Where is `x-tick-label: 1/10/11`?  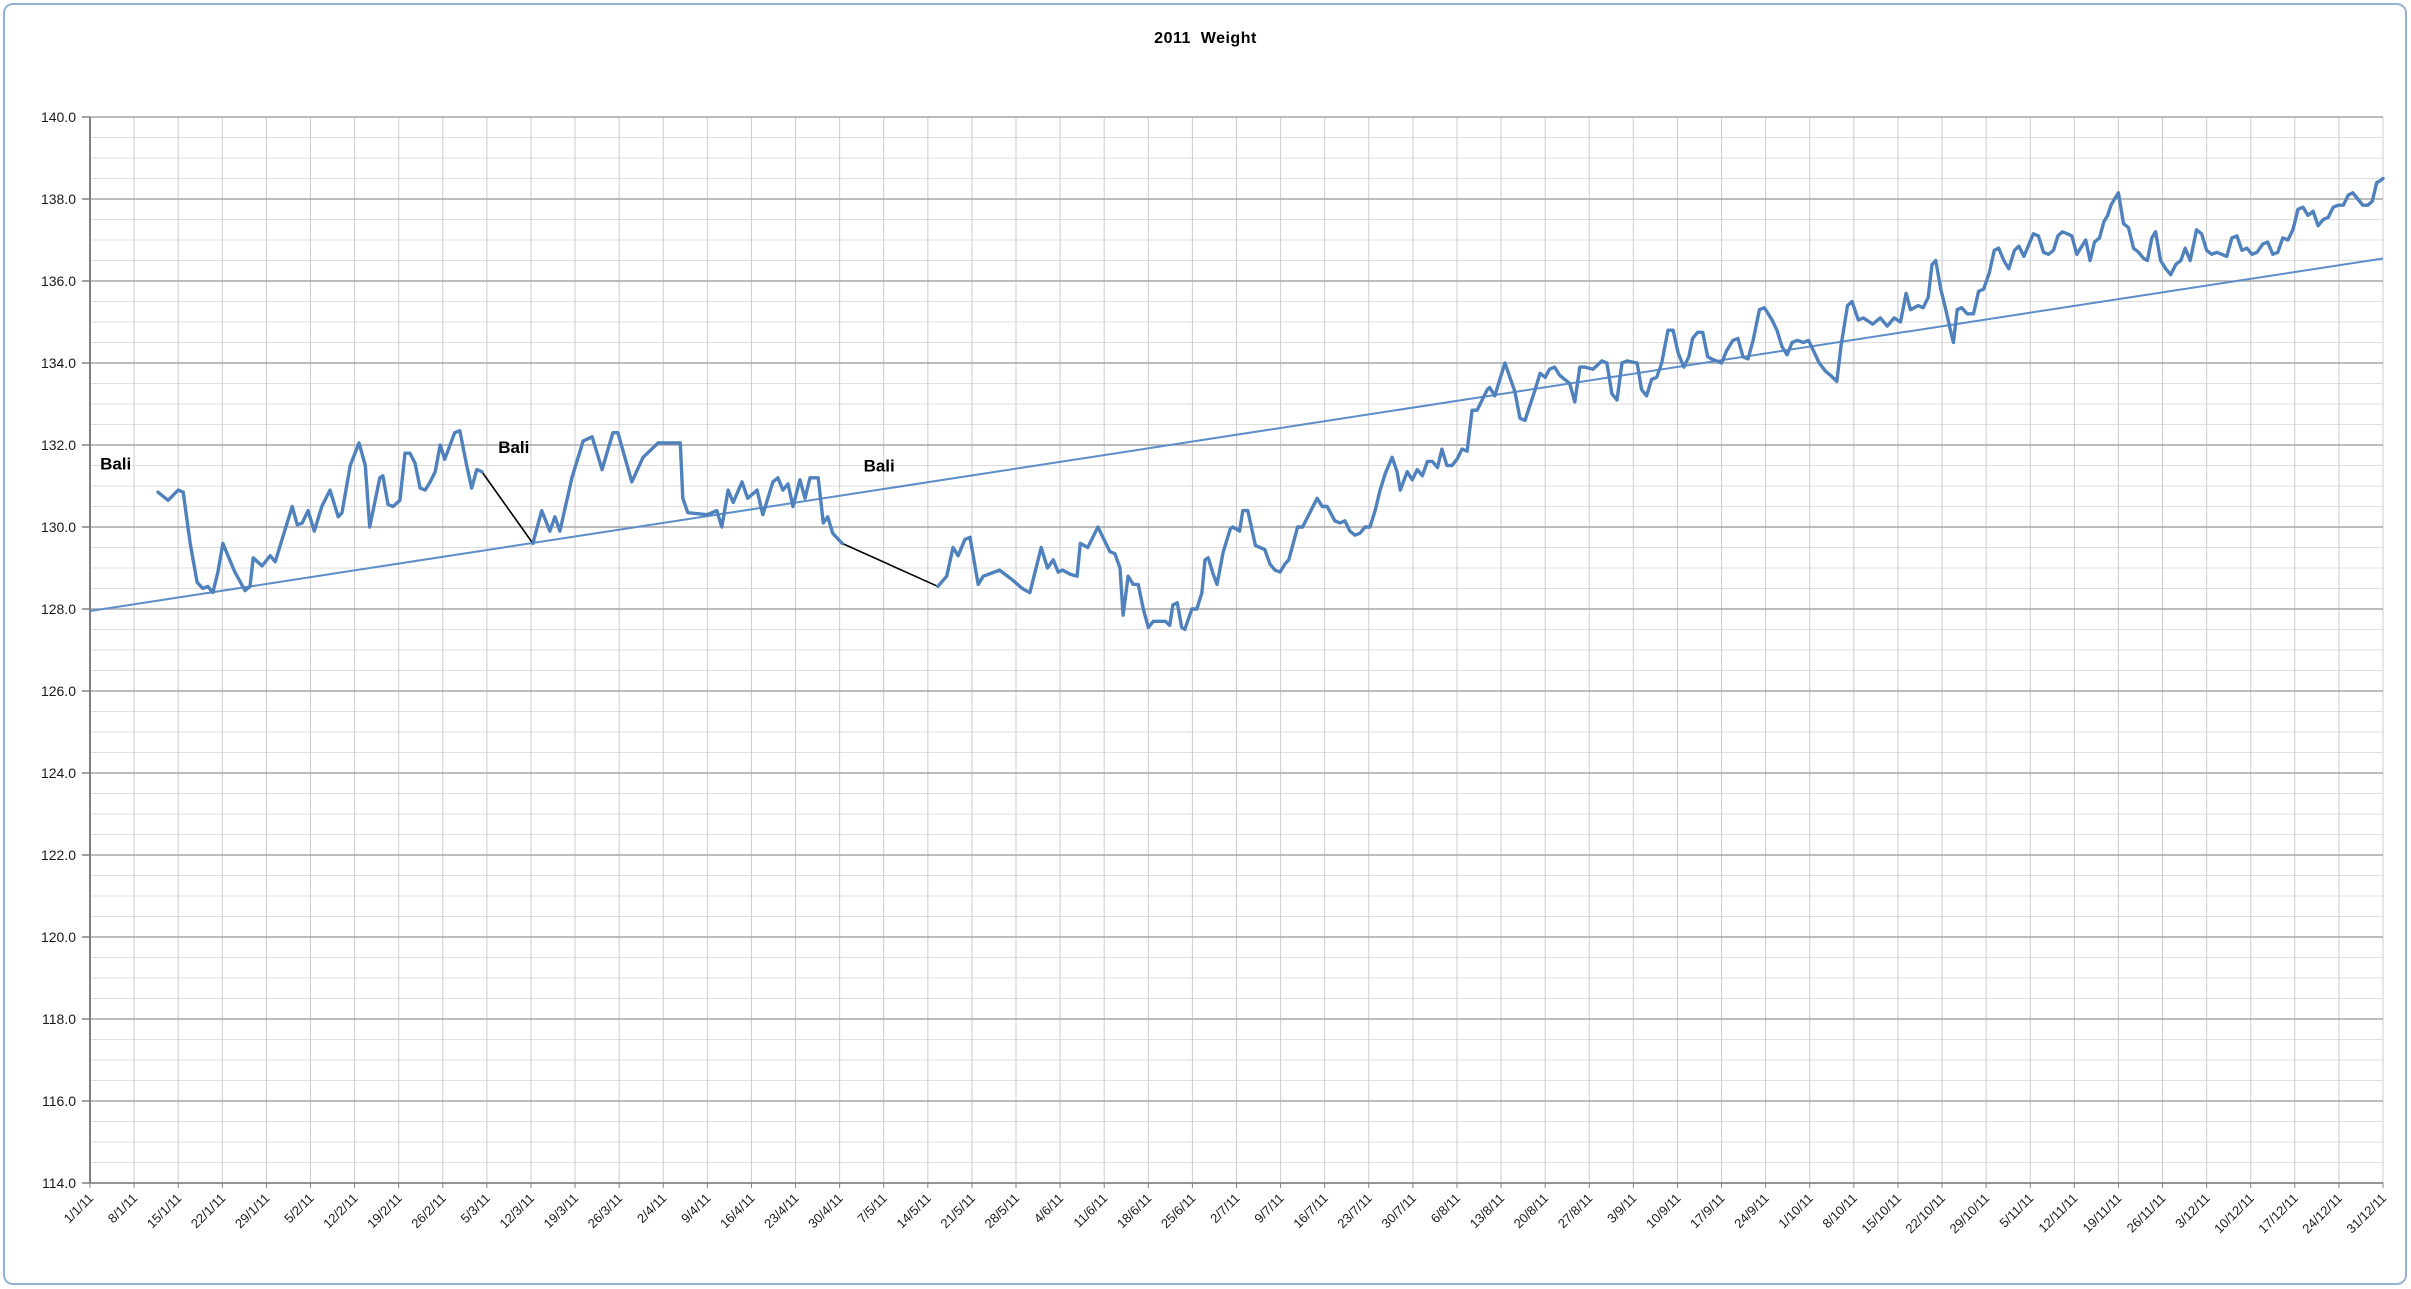
x-tick-label: 1/10/11 is located at coordinates (1795, 1211).